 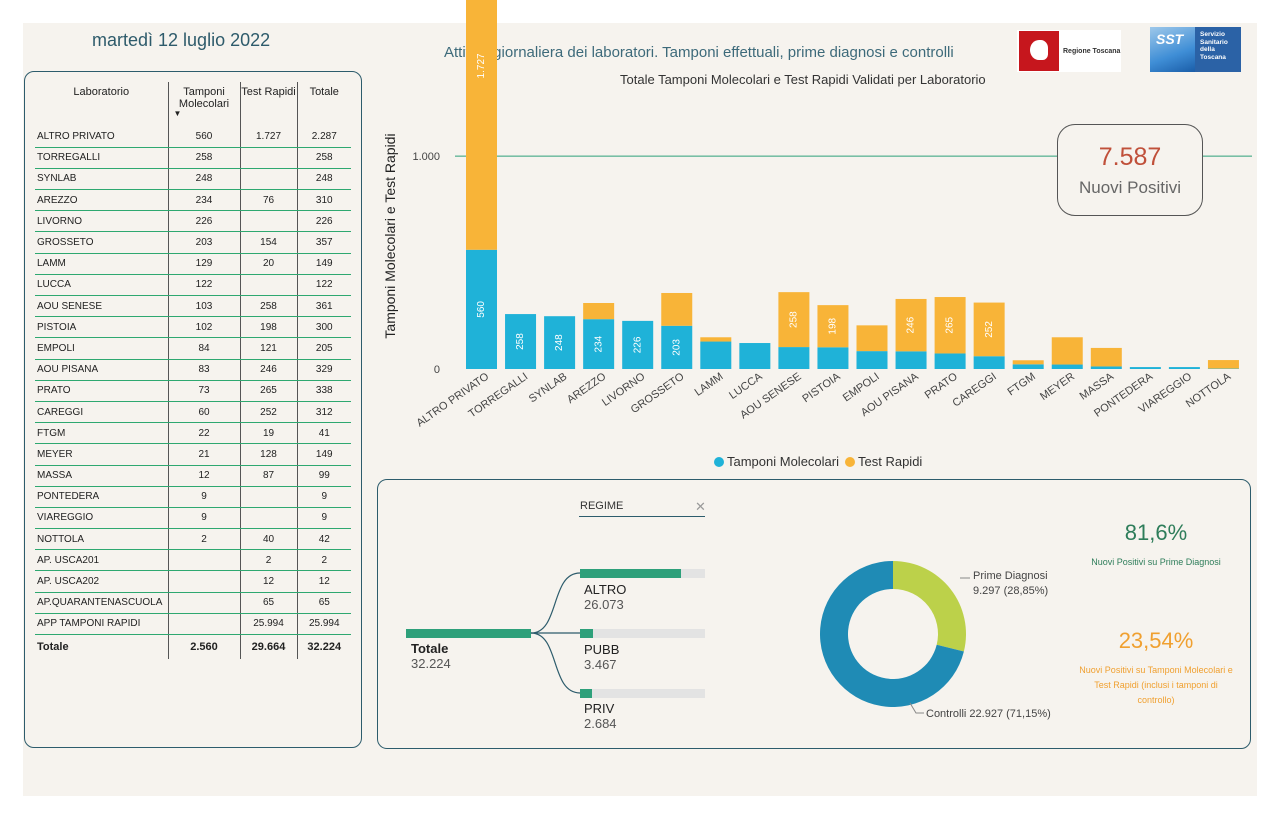 I want to click on cell-laboratorio: GROSSETO, so click(x=102, y=242).